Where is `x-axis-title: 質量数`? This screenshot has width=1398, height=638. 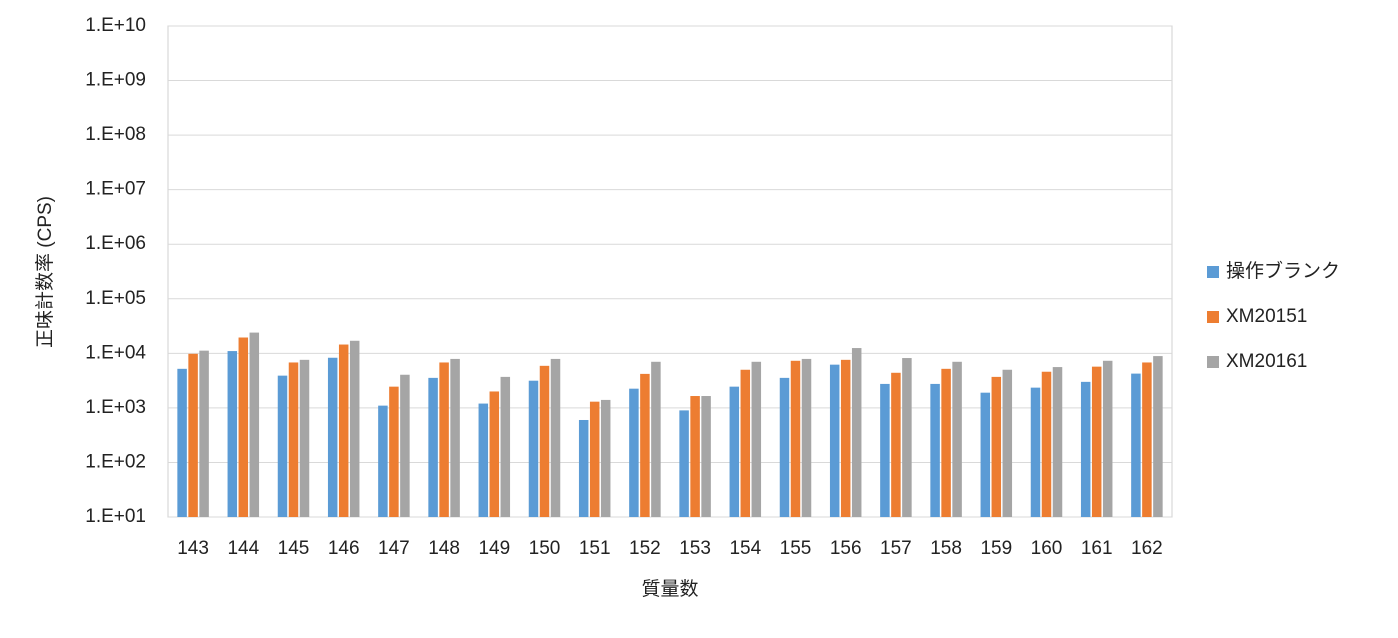
x-axis-title: 質量数 is located at coordinates (669, 589).